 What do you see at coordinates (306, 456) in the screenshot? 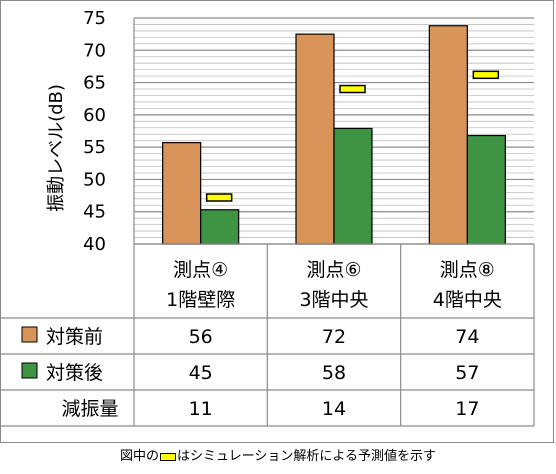
I see `caption-after: はシミュレーション解析による予測値を示す` at bounding box center [306, 456].